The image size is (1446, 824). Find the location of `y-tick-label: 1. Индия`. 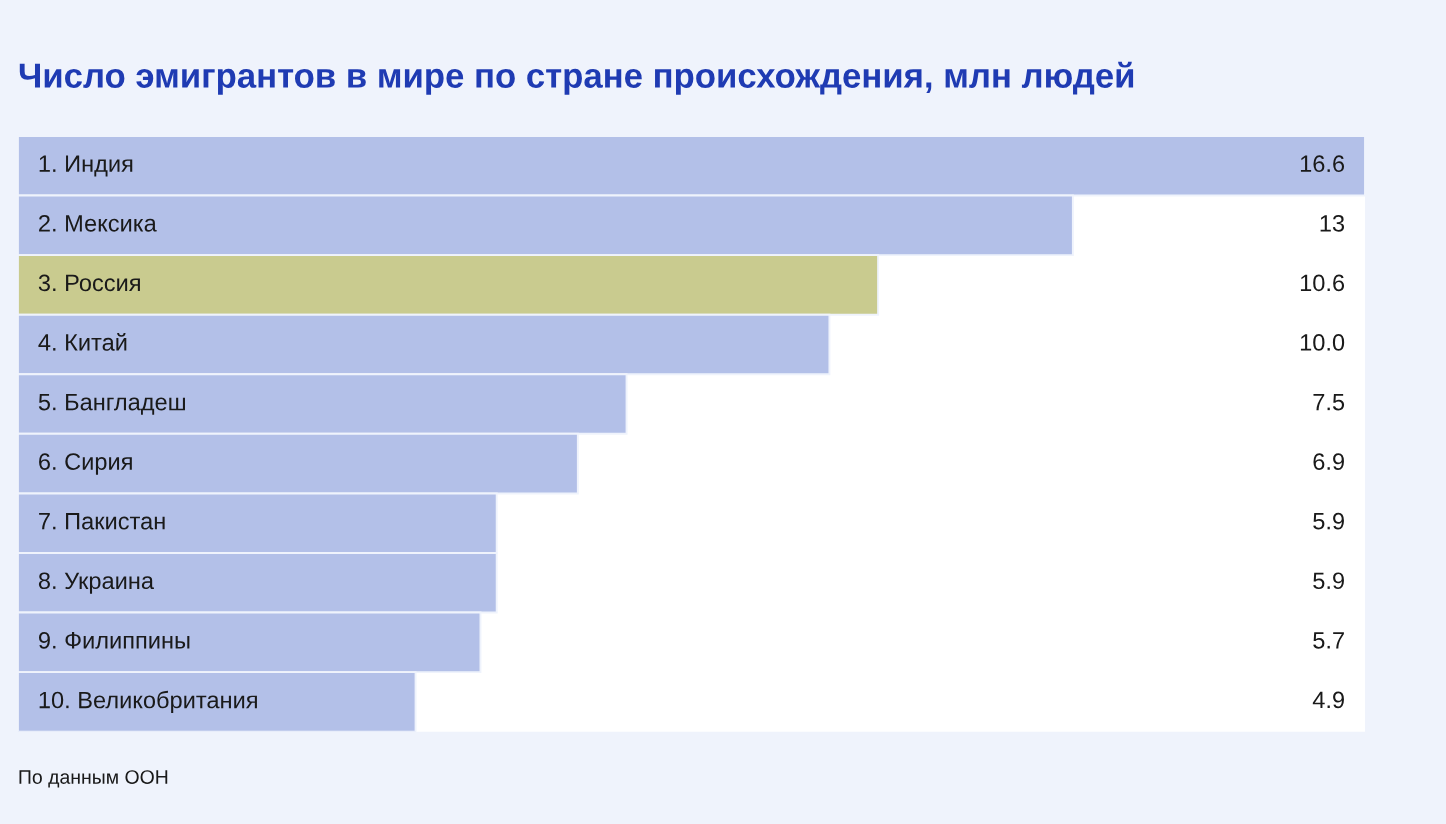

y-tick-label: 1. Индия is located at coordinates (86, 166).